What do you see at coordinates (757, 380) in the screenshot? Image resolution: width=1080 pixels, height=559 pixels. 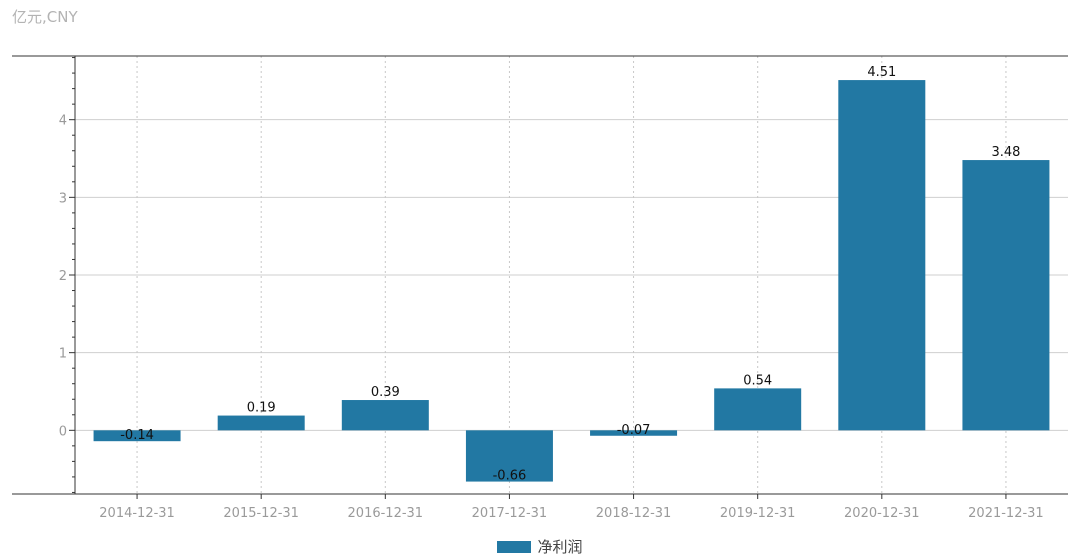 I see `data-label: 0.54` at bounding box center [757, 380].